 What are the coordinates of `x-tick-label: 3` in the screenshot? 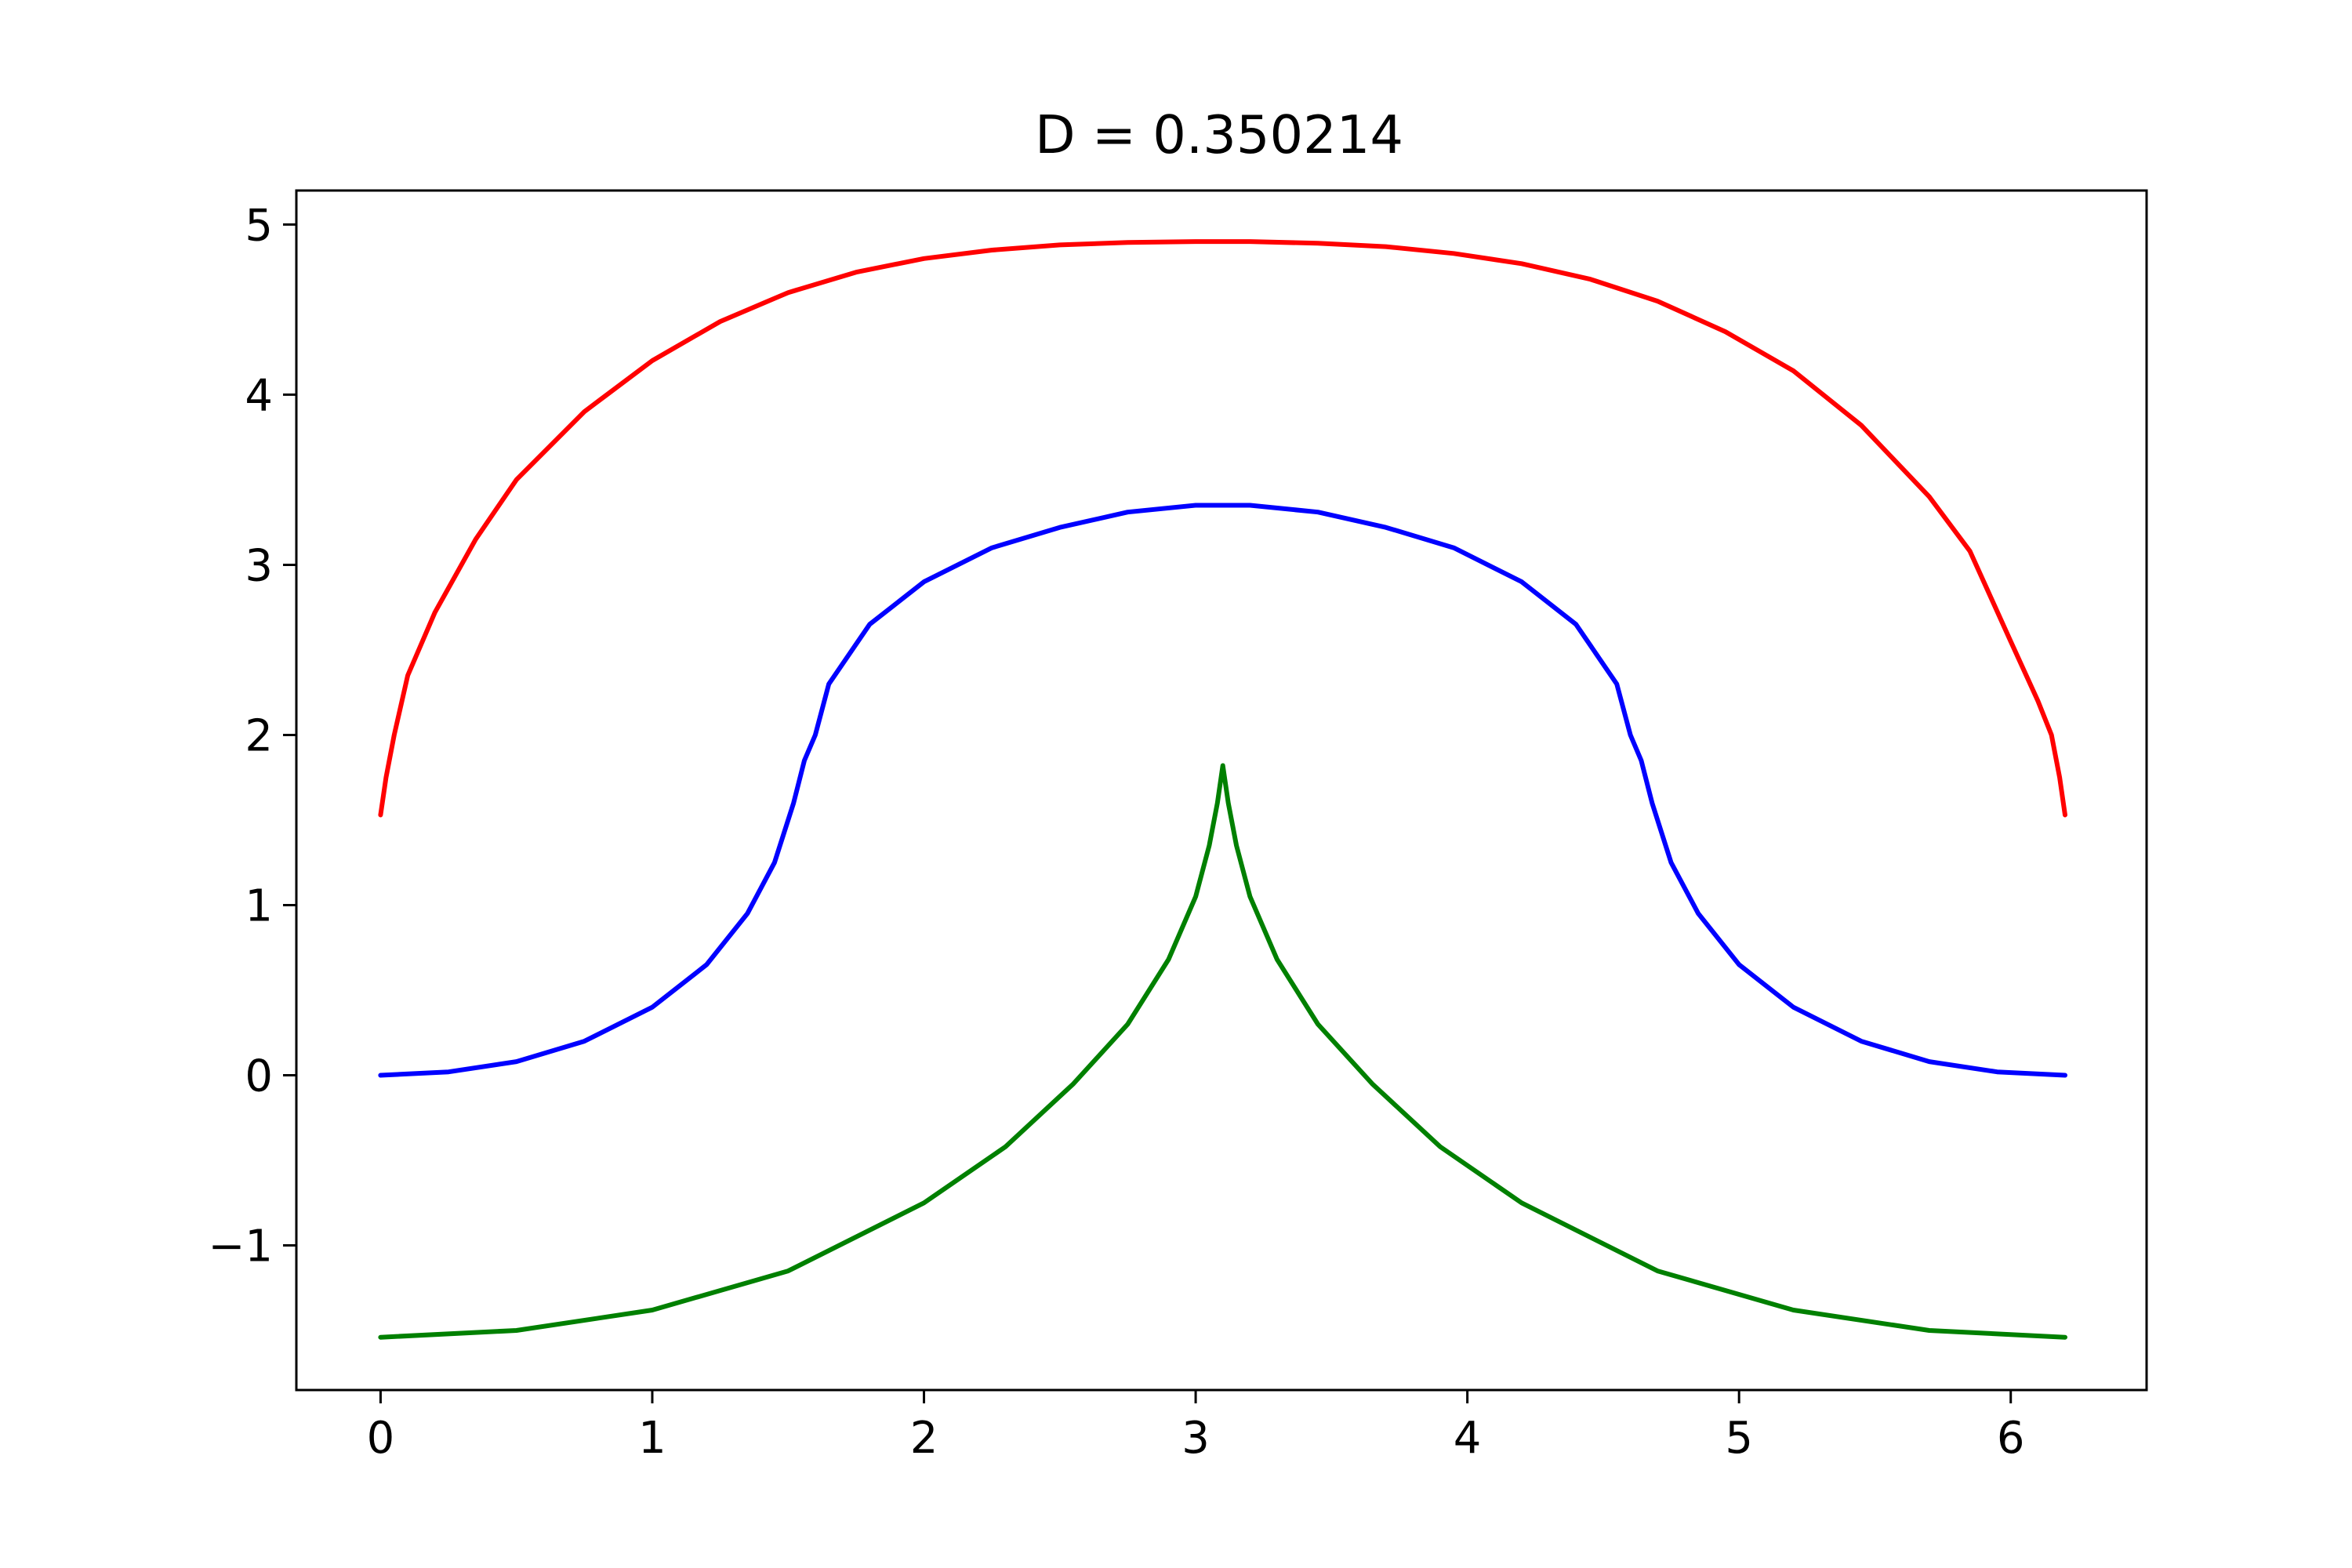 It's located at (1195, 1438).